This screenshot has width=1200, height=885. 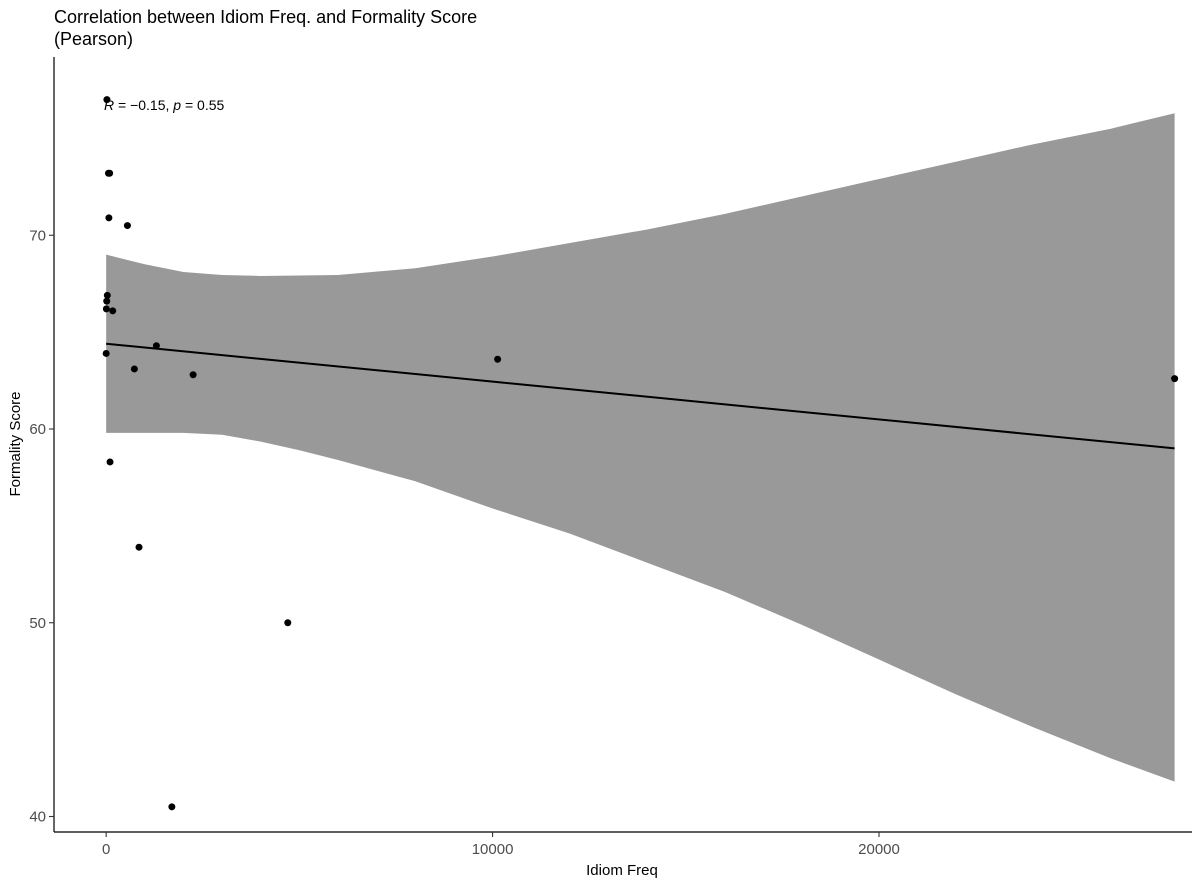 I want to click on r-symbol: R, so click(x=109, y=105).